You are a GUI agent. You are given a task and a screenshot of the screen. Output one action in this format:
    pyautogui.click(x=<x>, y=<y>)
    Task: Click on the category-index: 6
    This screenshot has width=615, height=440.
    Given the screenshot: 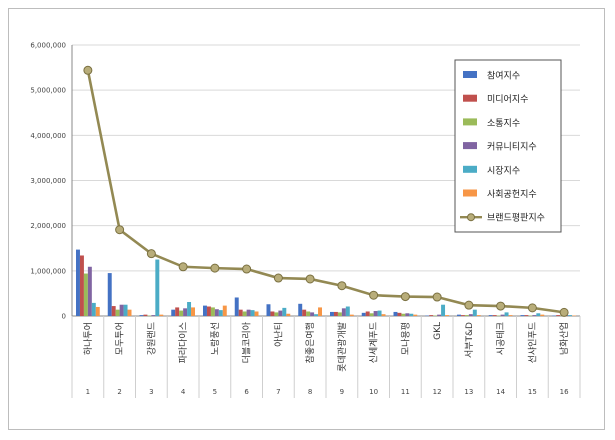 What is the action you would take?
    pyautogui.click(x=246, y=392)
    